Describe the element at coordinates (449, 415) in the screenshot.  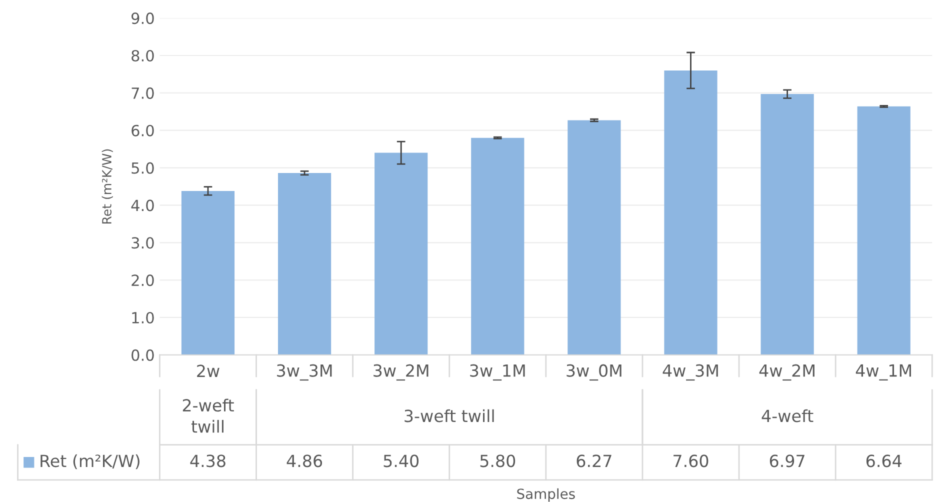
I see `text: 3-weft twill` at that location.